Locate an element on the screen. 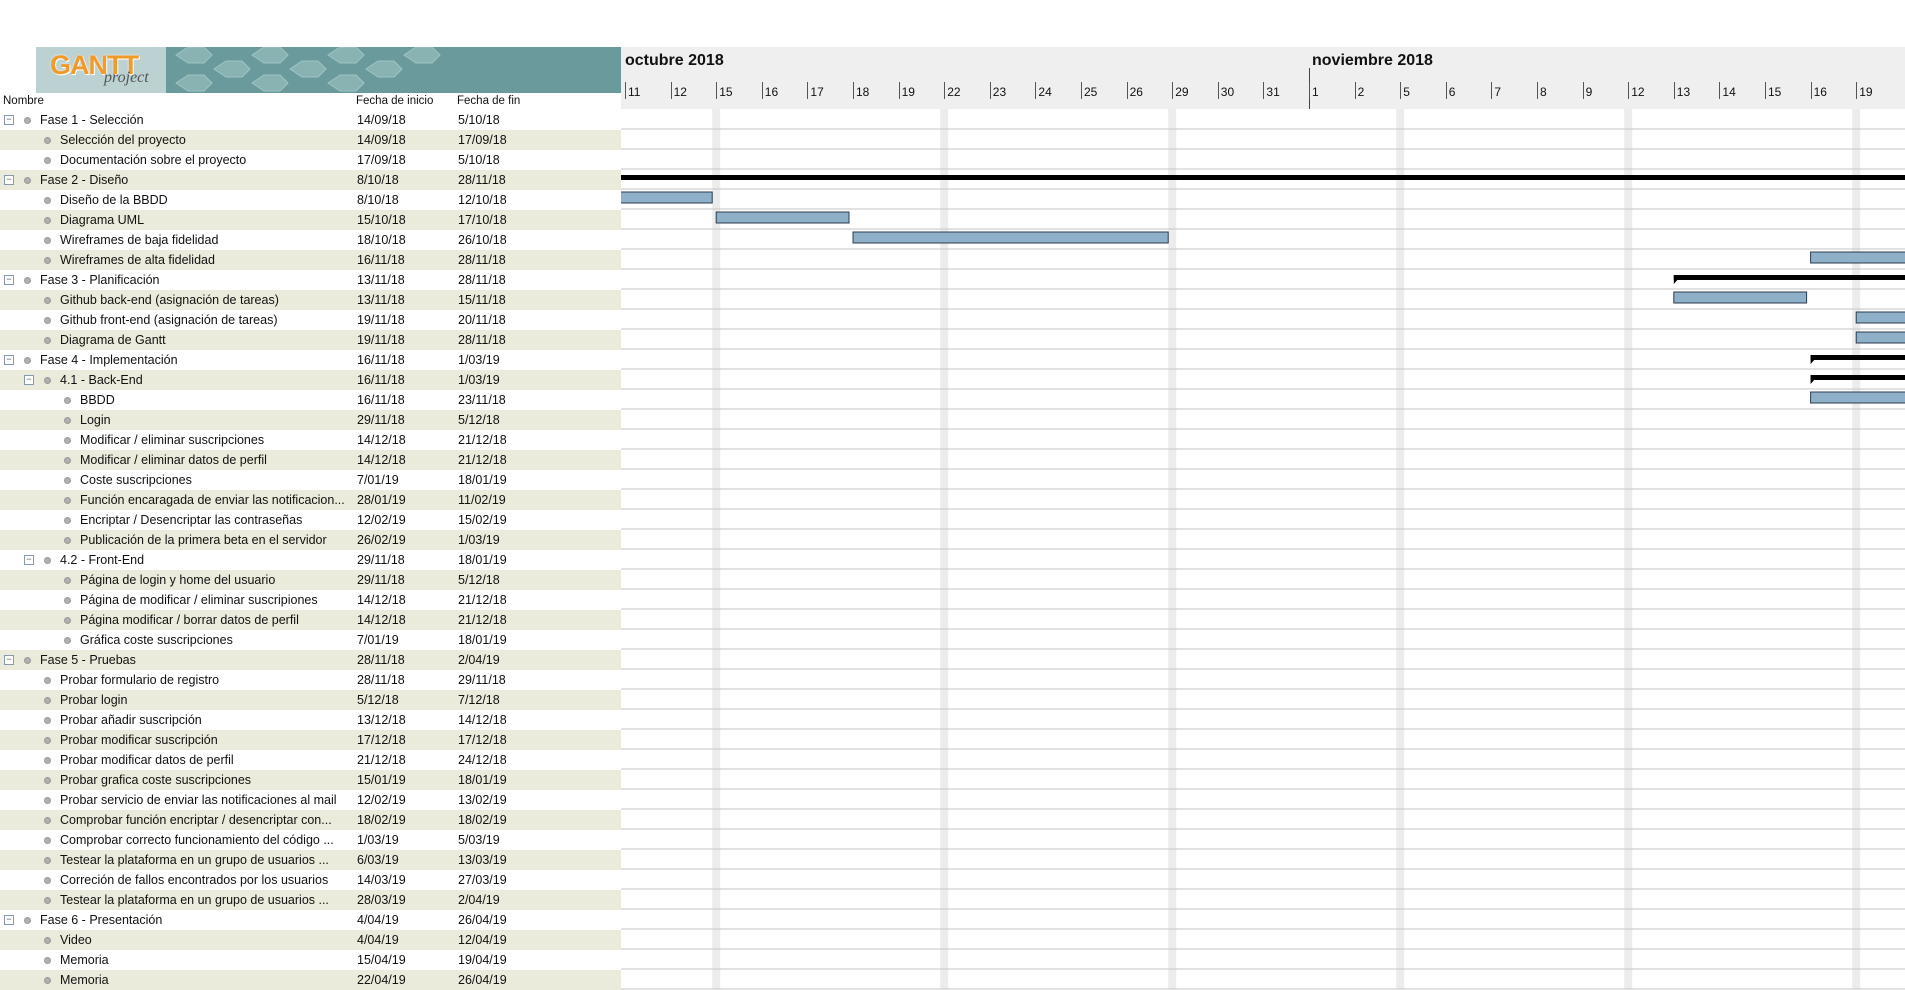 Image resolution: width=1905 pixels, height=990 pixels. task-start-date: 18/02/19 is located at coordinates (381, 820).